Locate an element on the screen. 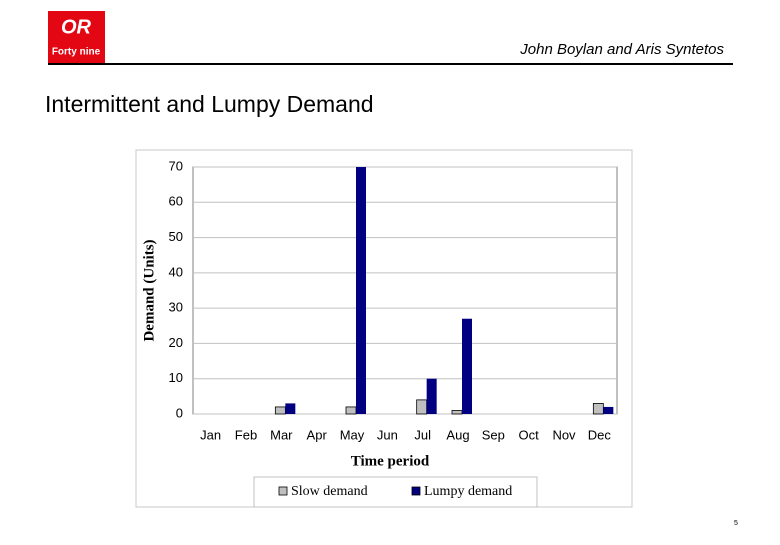  x-tick-label: Feb is located at coordinates (246, 434).